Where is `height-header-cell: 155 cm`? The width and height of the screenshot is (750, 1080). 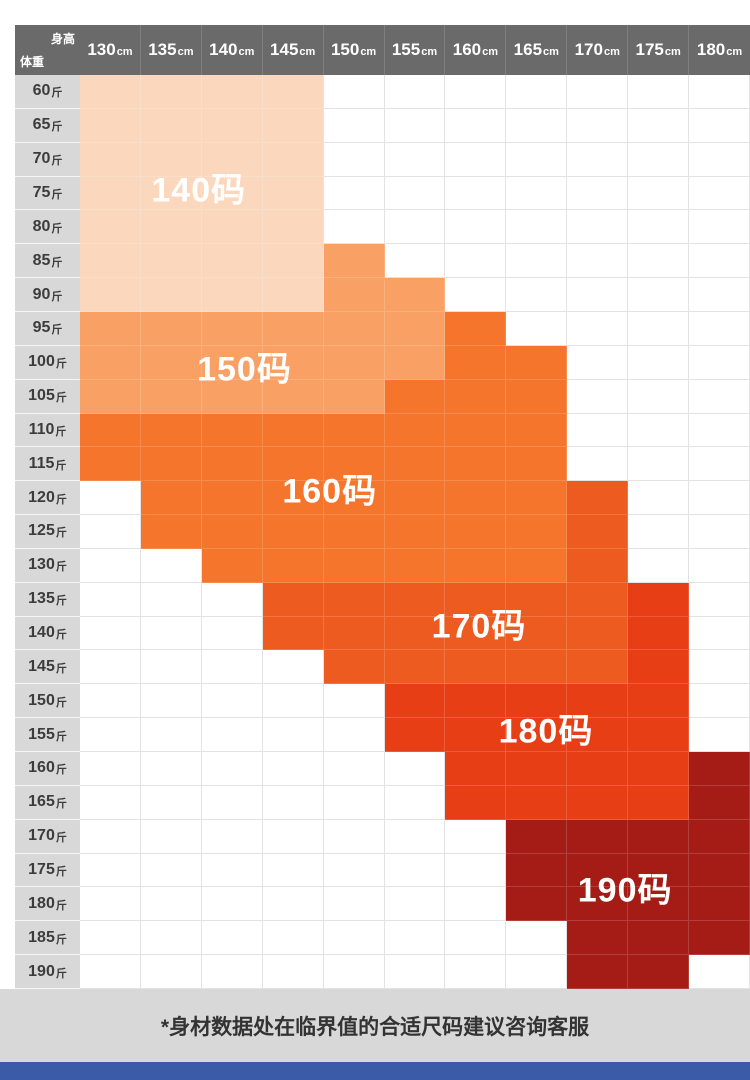
height-header-cell: 155 cm is located at coordinates (415, 50).